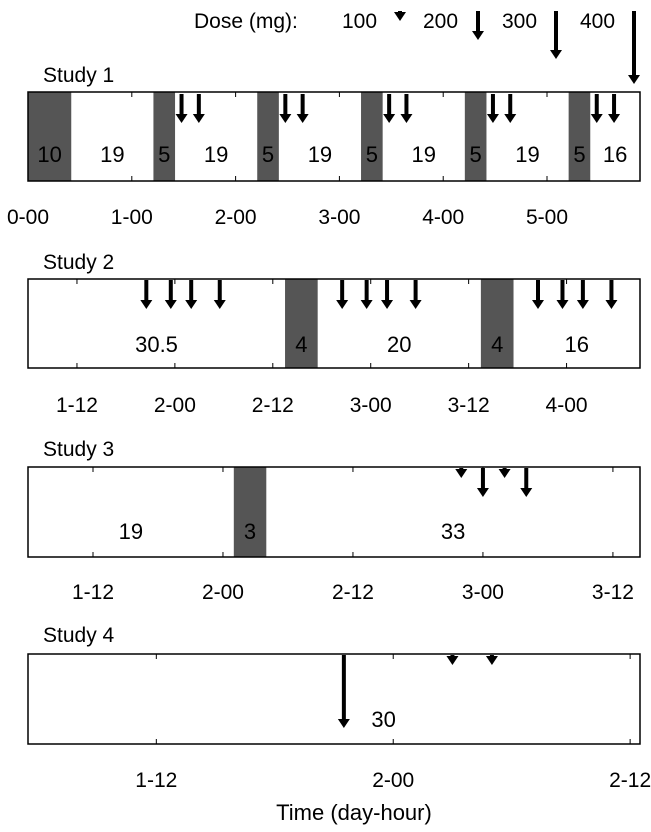  Describe the element at coordinates (28, 217) in the screenshot. I see `tick-label: 0-00` at that location.